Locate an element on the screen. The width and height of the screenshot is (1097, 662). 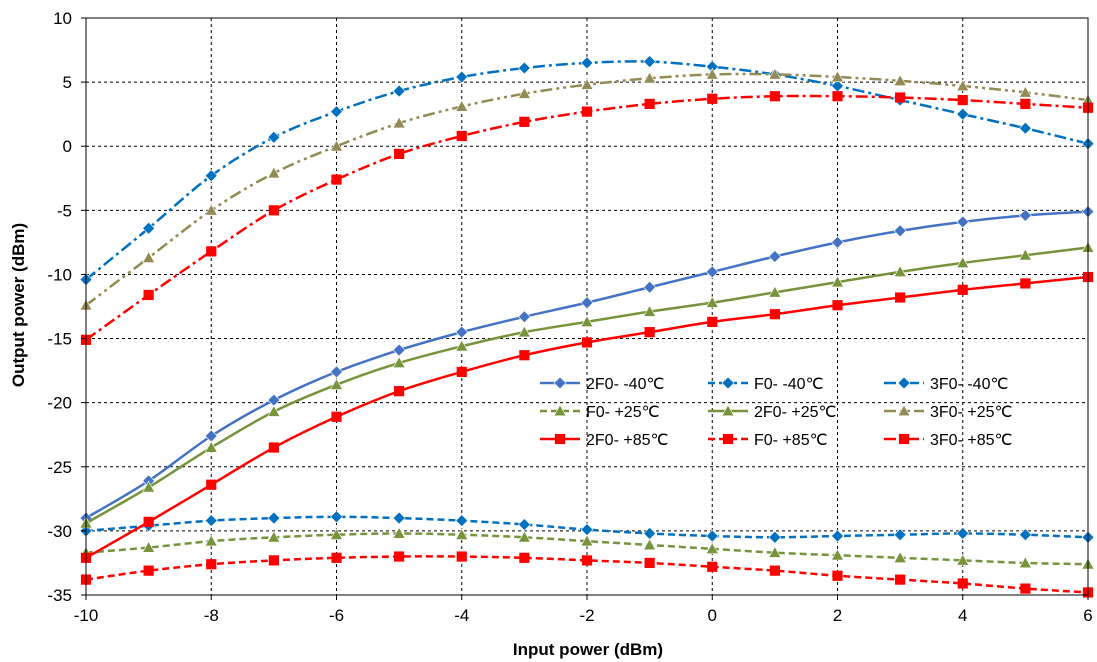
x-tick-label: 2 is located at coordinates (837, 615).